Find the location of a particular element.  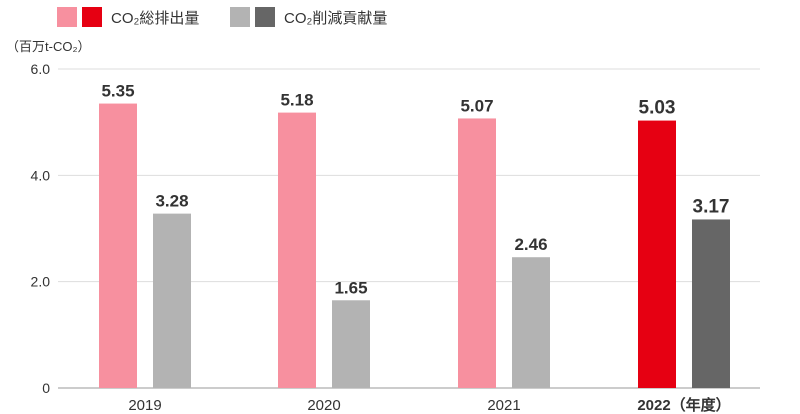

x-tick-label: 2020 is located at coordinates (323, 405).